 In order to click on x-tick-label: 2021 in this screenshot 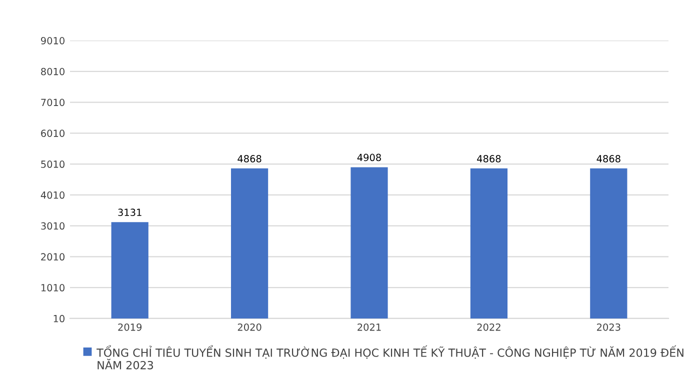, I will do `click(369, 327)`.